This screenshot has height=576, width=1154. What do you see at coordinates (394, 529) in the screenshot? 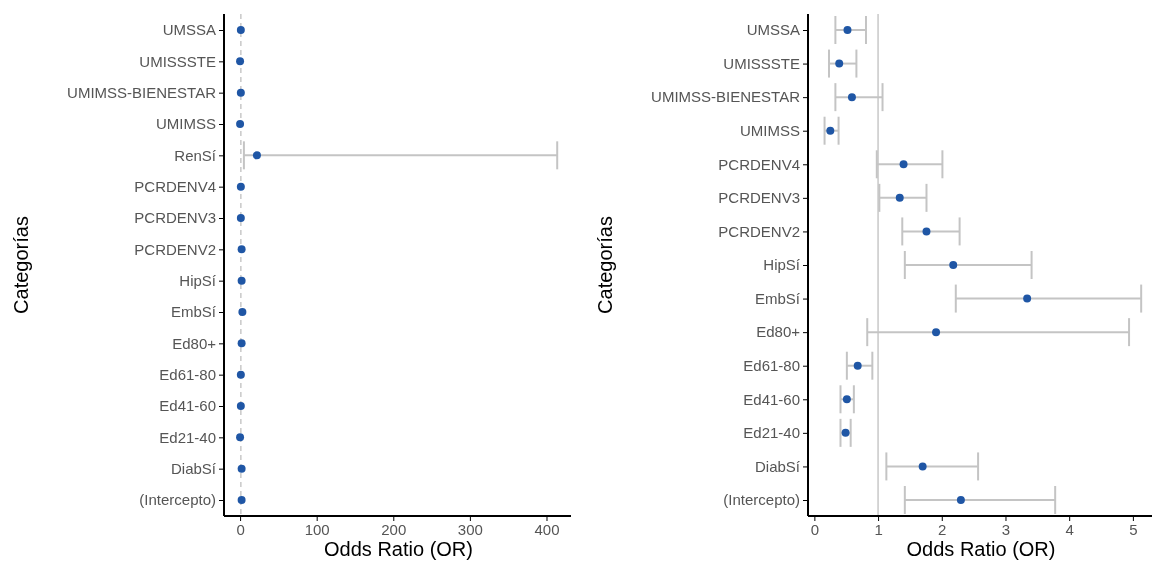
I see `x-tick-label: 200` at bounding box center [394, 529].